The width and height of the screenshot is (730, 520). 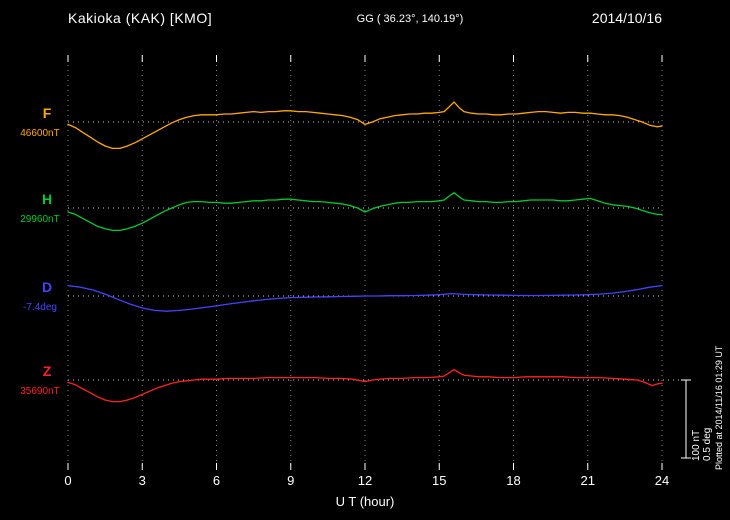 I want to click on scale-bar-label: 100 nT 0.5 deg, so click(x=702, y=444).